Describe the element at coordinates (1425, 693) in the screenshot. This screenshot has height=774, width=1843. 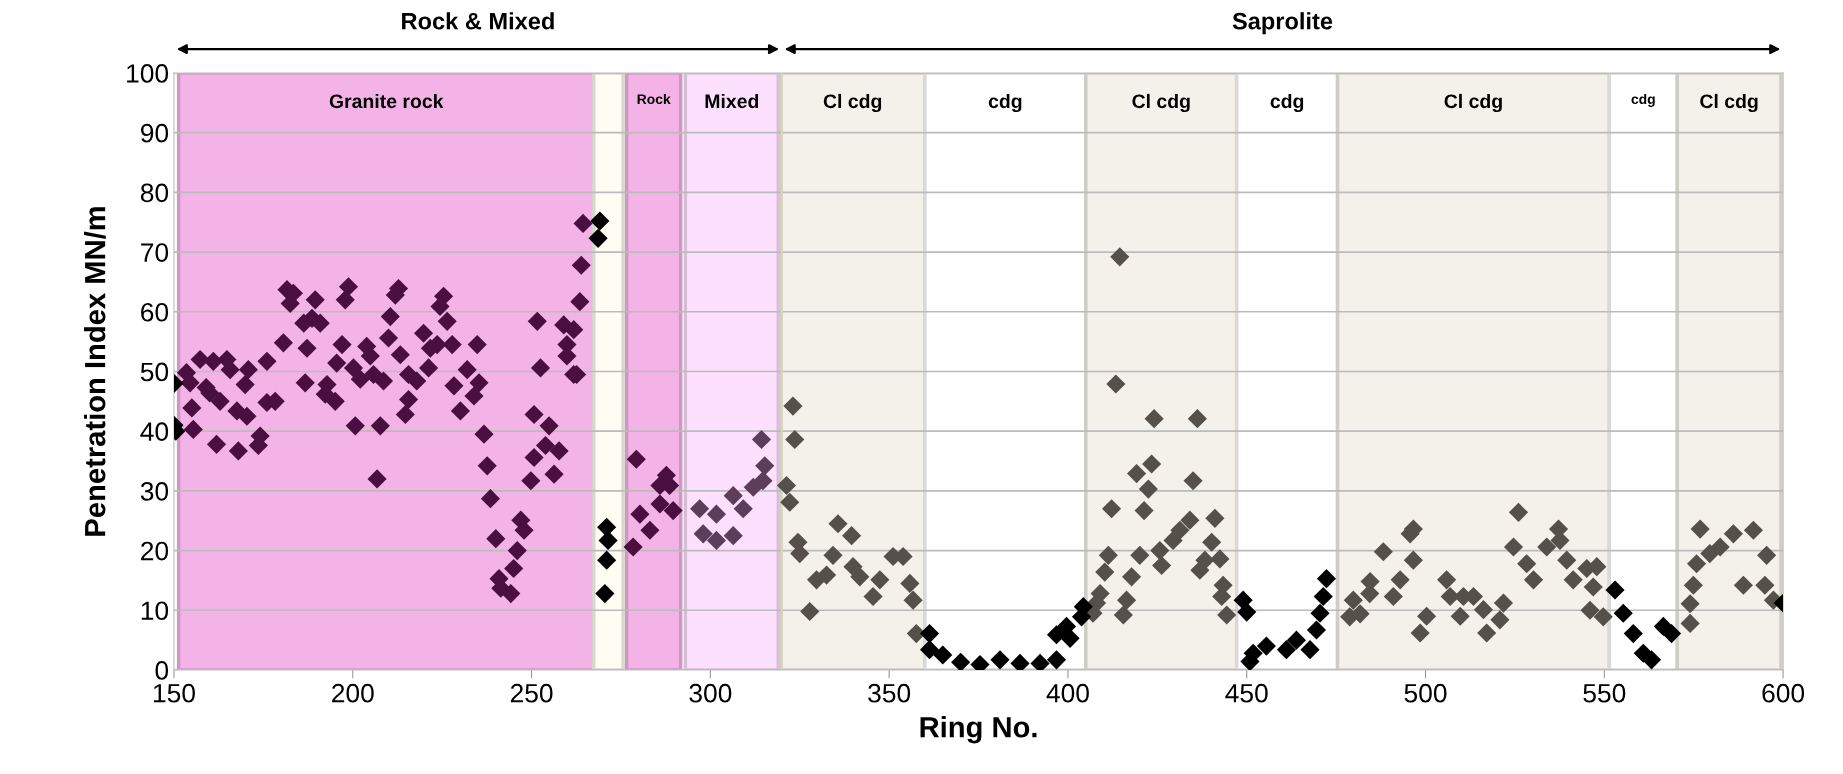
I see `x-tick-label: 500` at that location.